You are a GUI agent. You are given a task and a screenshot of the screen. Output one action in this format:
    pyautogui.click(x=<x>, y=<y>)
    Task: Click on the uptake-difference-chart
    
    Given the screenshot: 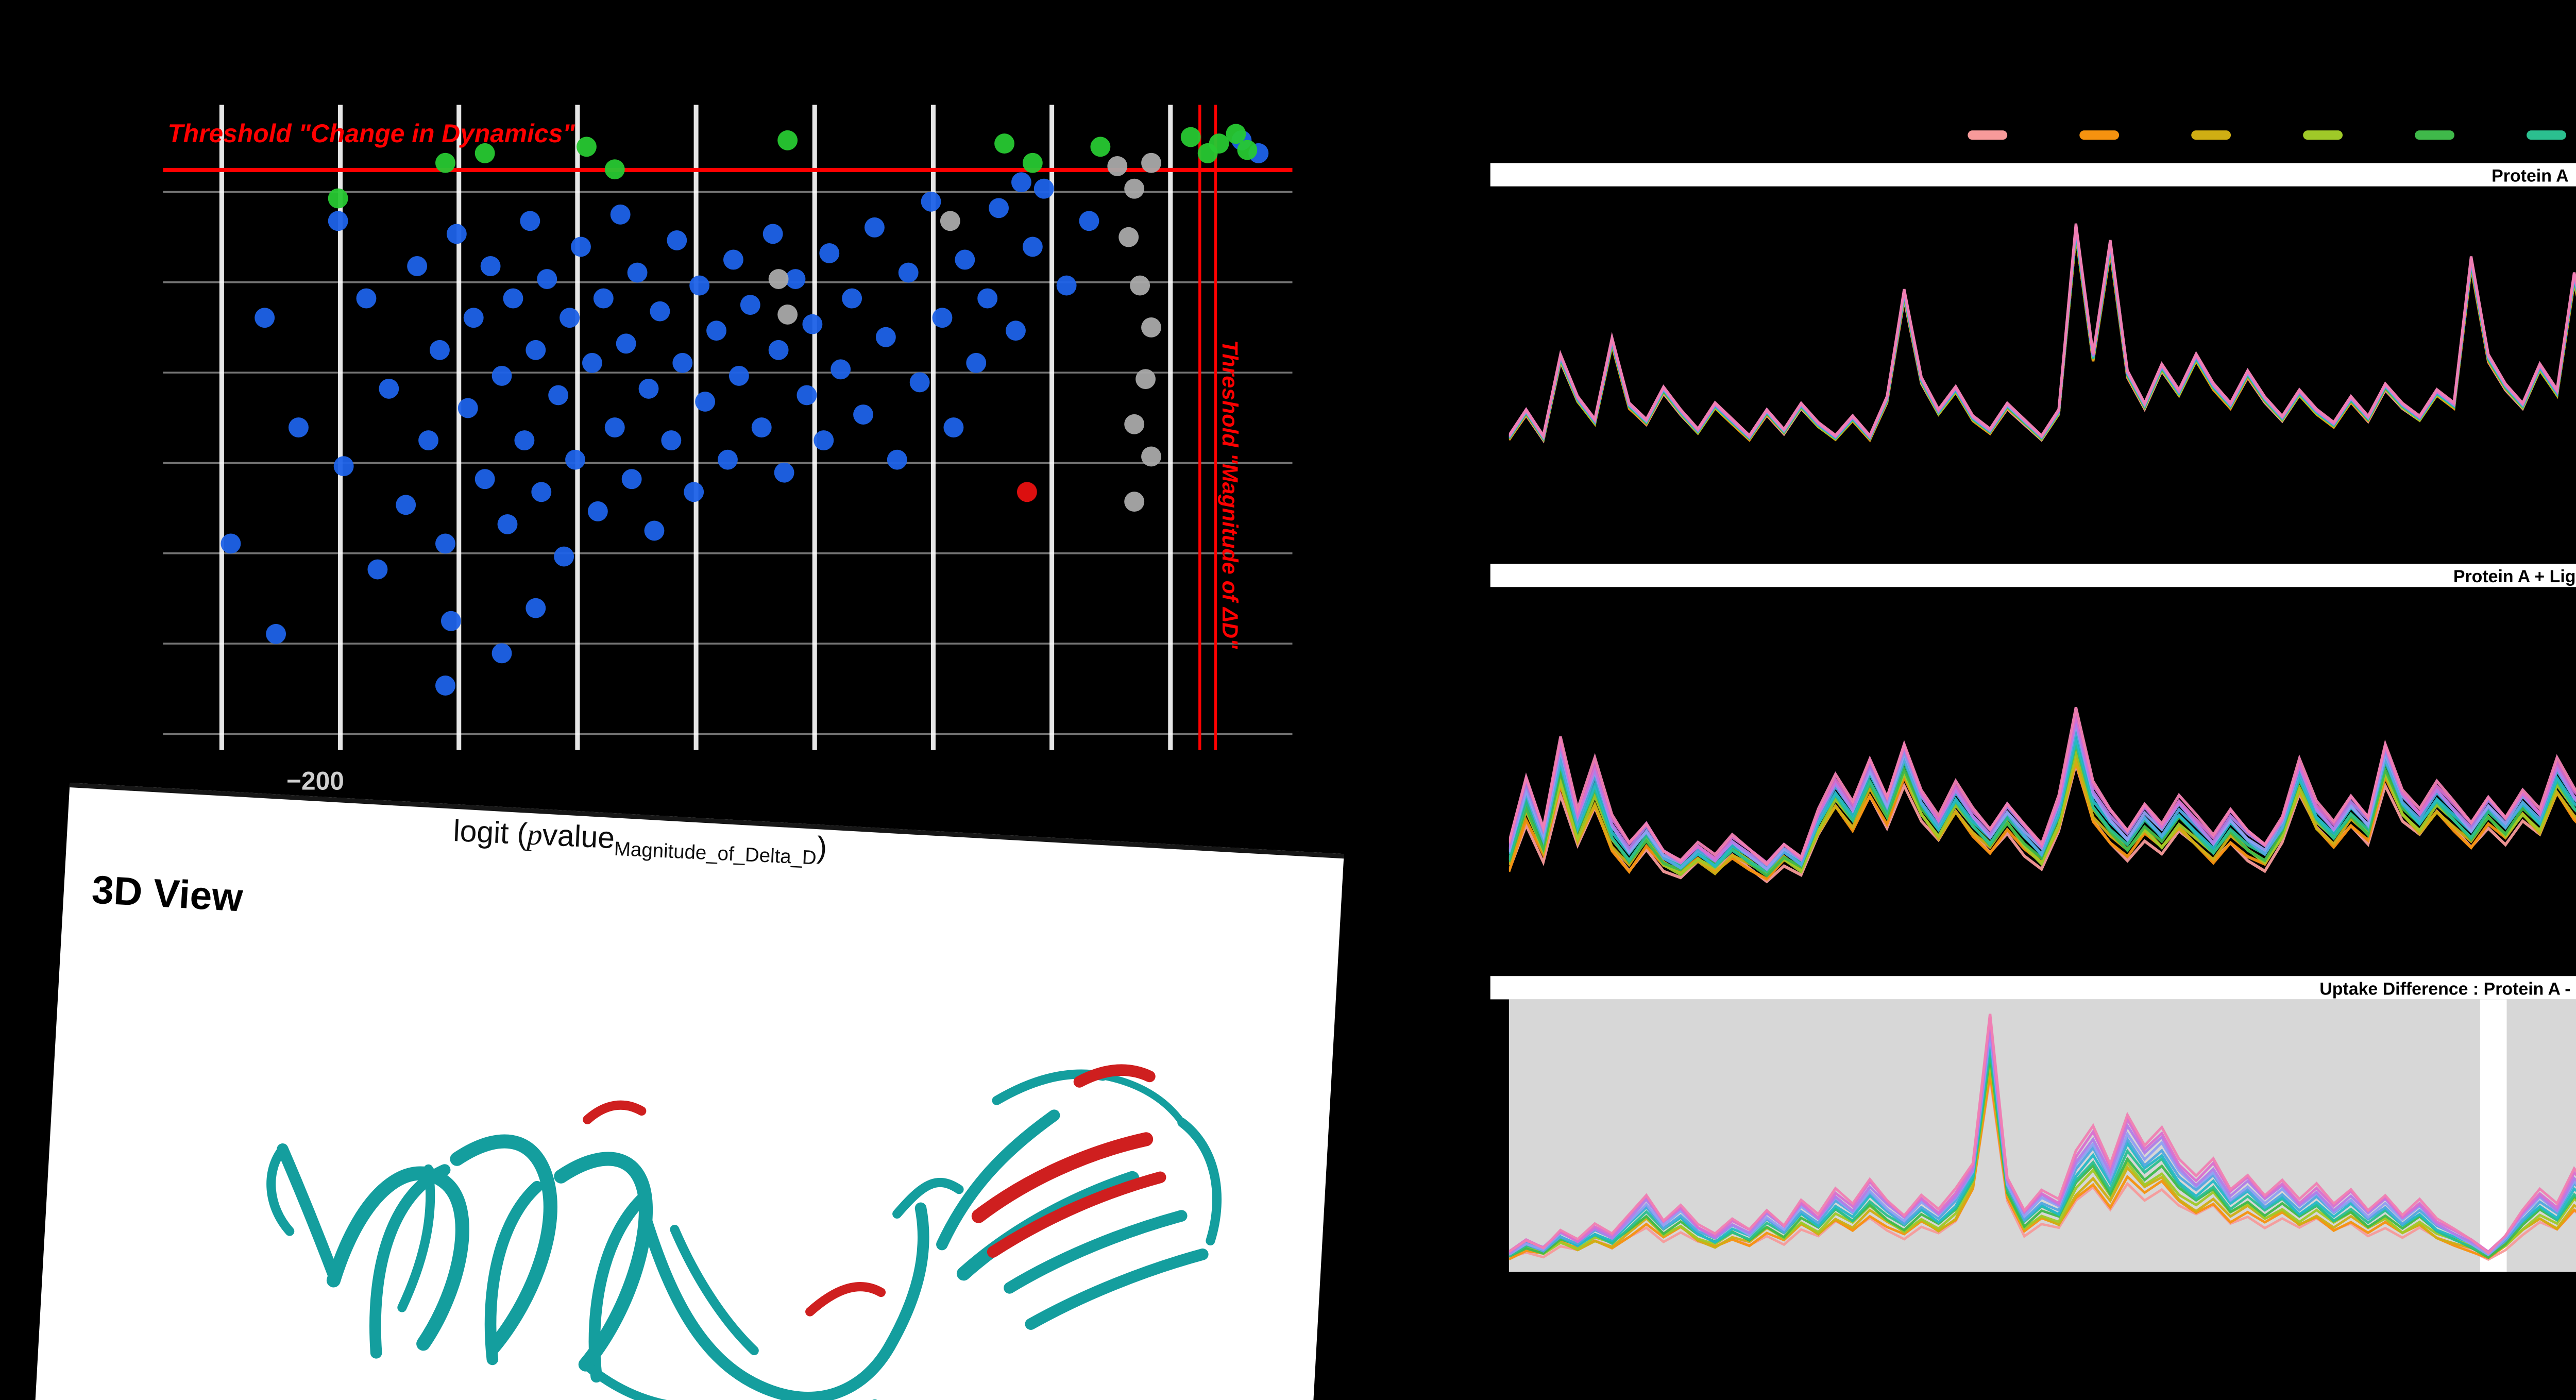 What is the action you would take?
    pyautogui.click(x=2042, y=1135)
    